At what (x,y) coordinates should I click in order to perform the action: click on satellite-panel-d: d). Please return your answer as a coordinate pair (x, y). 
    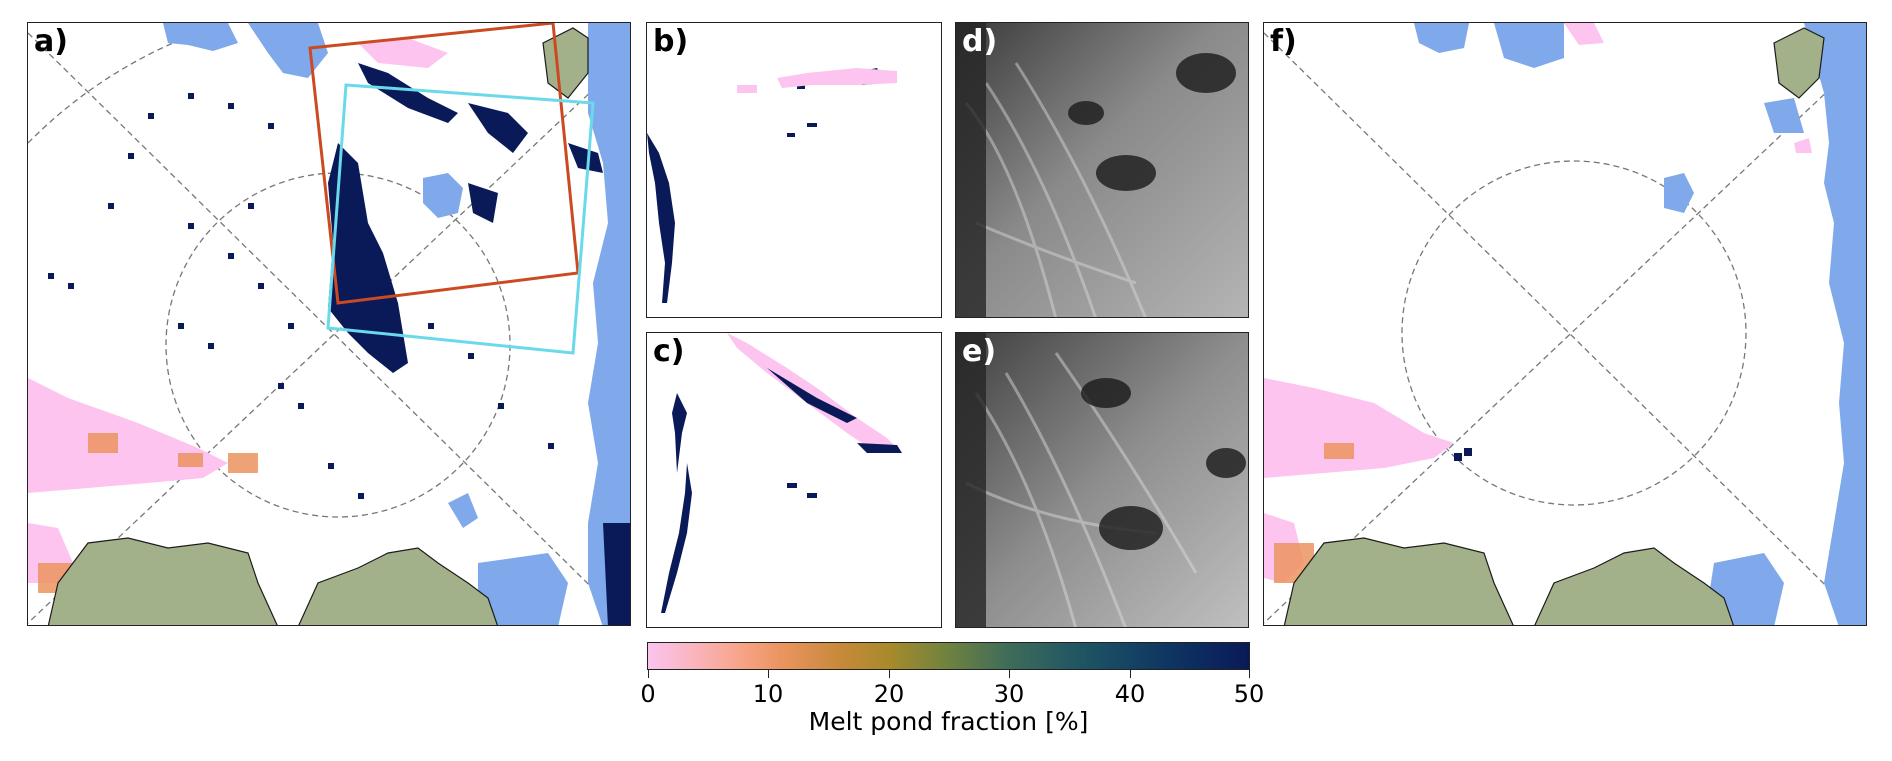
    Looking at the image, I should click on (1102, 170).